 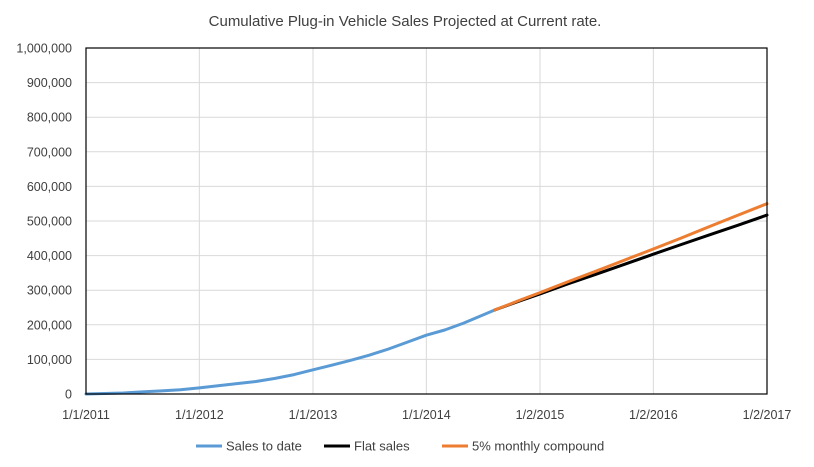 What do you see at coordinates (540, 415) in the screenshot?
I see `x-tick-label: 1/2/2015` at bounding box center [540, 415].